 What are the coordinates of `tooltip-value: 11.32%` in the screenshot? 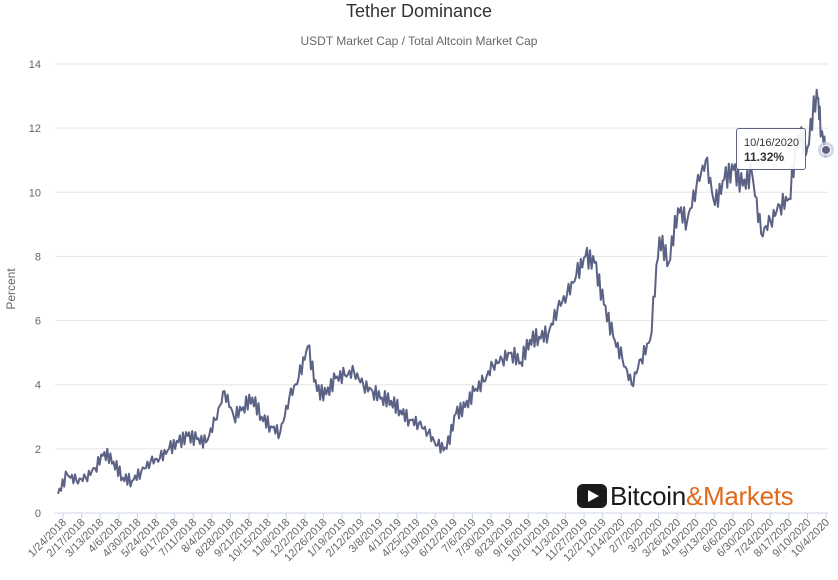 It's located at (764, 157).